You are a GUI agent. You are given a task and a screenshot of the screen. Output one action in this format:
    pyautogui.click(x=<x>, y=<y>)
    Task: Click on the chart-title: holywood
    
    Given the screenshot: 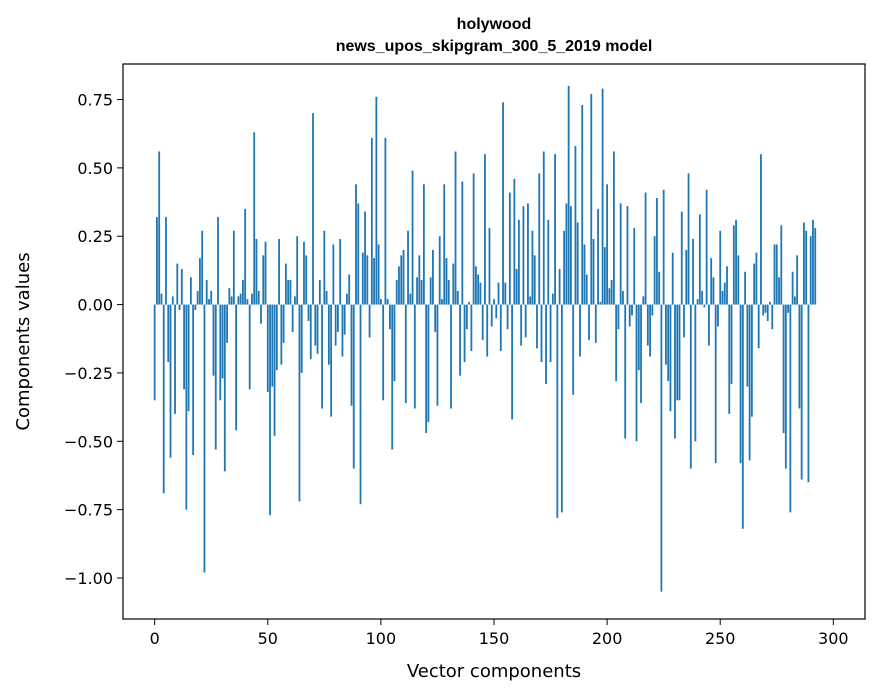 What is the action you would take?
    pyautogui.click(x=494, y=24)
    